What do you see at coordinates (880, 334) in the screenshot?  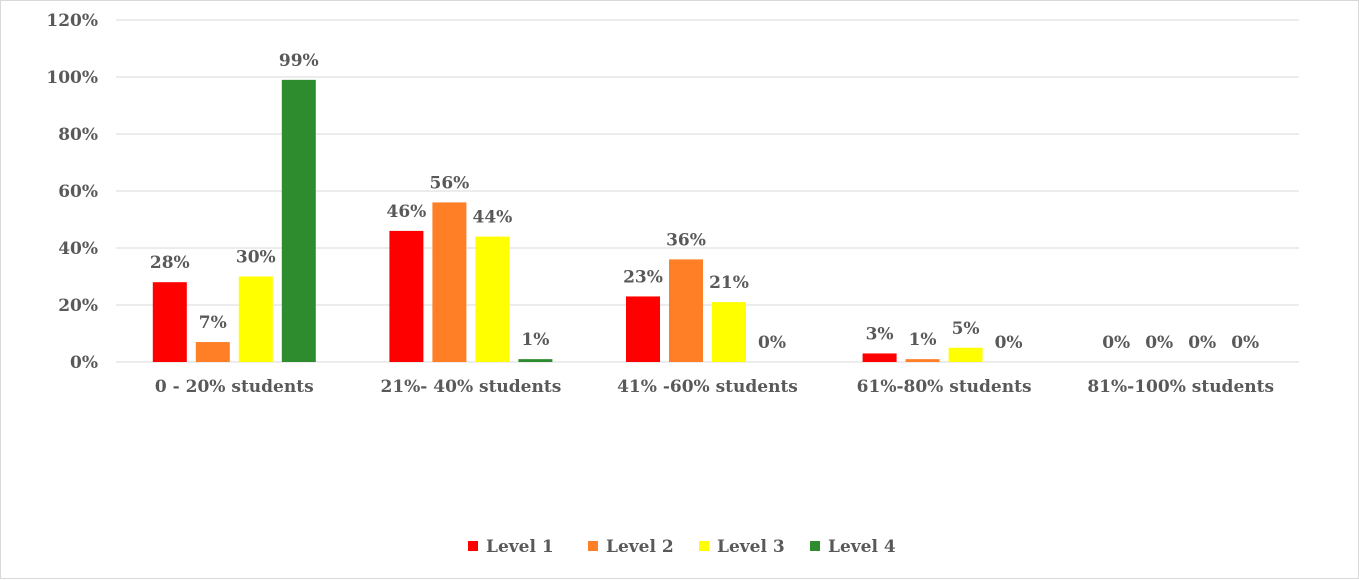 I see `data-label: 3%` at bounding box center [880, 334].